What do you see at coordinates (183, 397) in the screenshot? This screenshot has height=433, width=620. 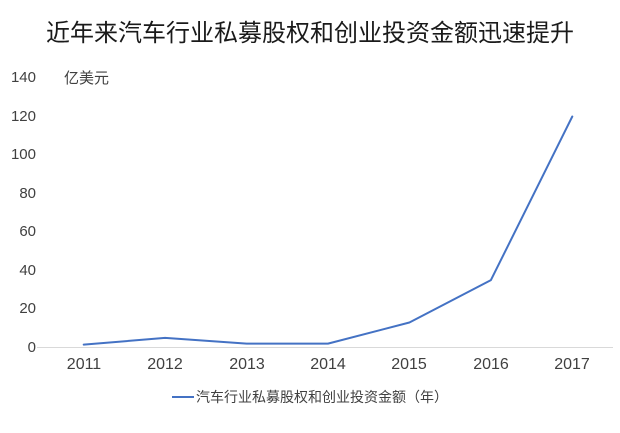 I see `legend-line-marker` at bounding box center [183, 397].